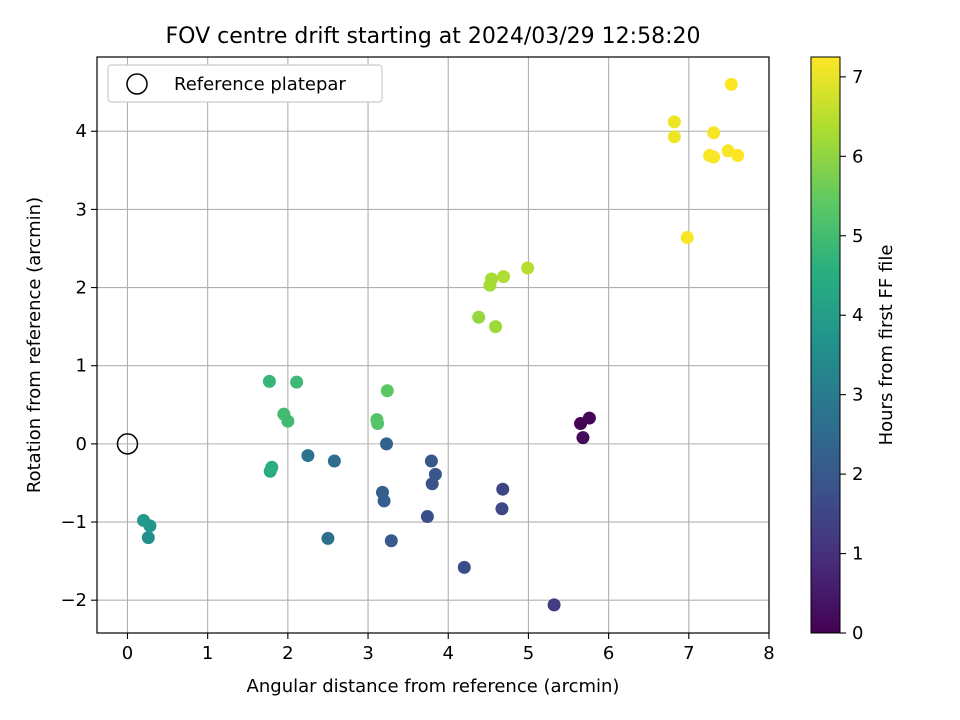 Image resolution: width=960 pixels, height=720 pixels. Describe the element at coordinates (857, 315) in the screenshot. I see `colorbar-tick-label: 4` at that location.